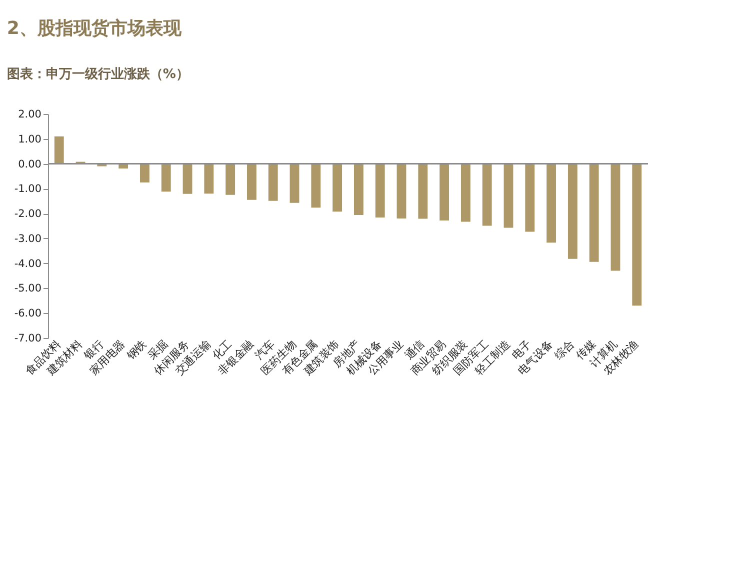  I want to click on y-tick-label: 0.00, so click(30, 164).